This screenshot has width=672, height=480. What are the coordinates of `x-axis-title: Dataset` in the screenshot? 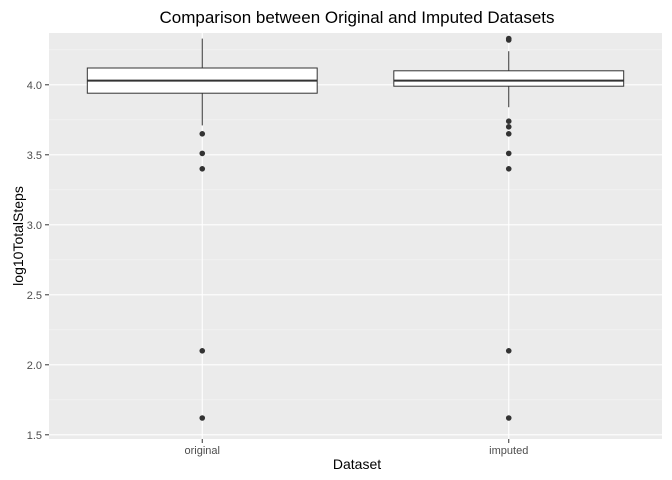 It's located at (357, 464).